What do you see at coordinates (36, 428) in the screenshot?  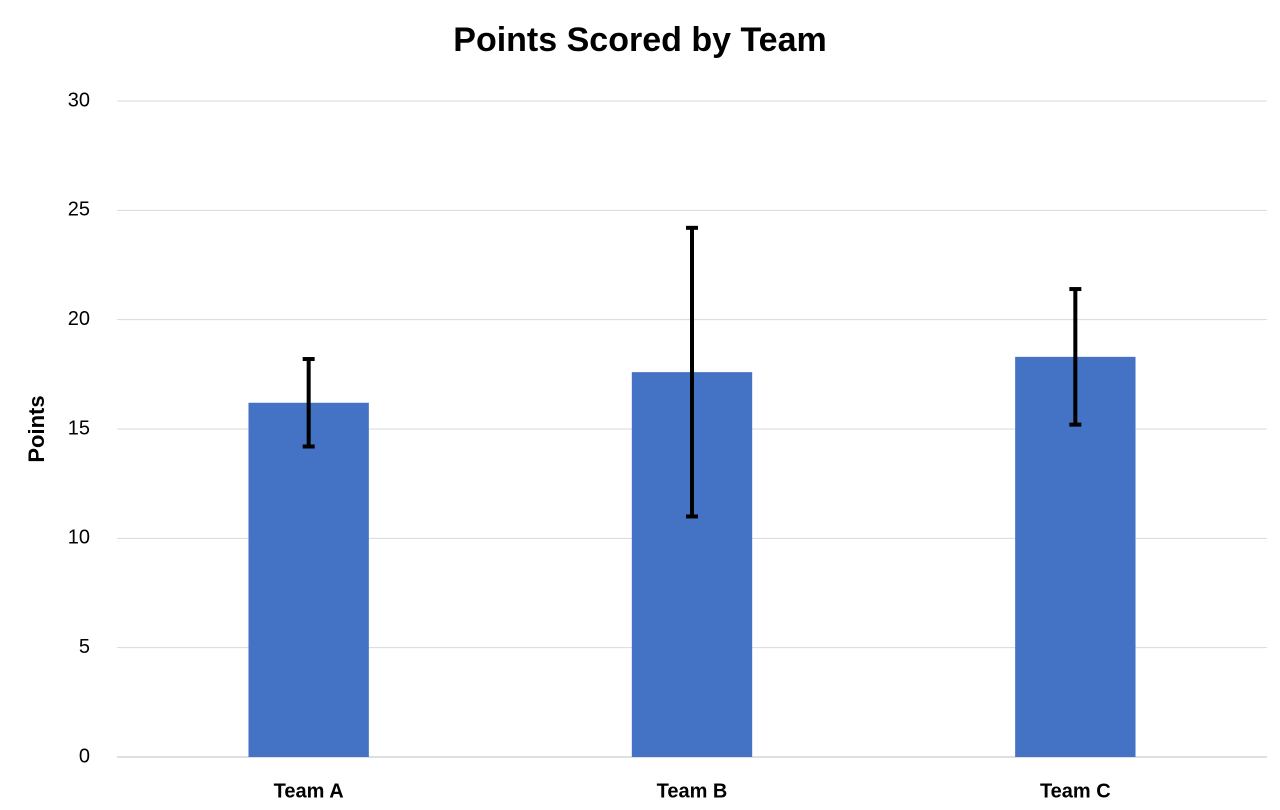 I see `y-axis-title: Points` at bounding box center [36, 428].